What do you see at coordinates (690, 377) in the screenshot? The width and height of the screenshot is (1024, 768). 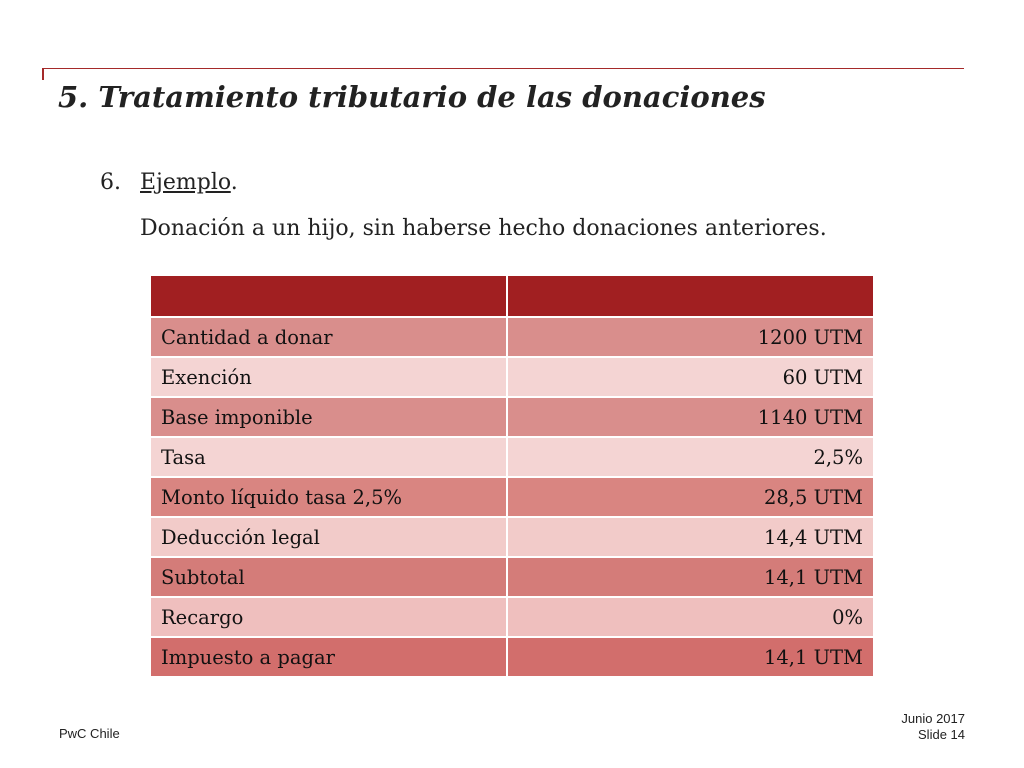 I see `row-value: 60 UTM` at bounding box center [690, 377].